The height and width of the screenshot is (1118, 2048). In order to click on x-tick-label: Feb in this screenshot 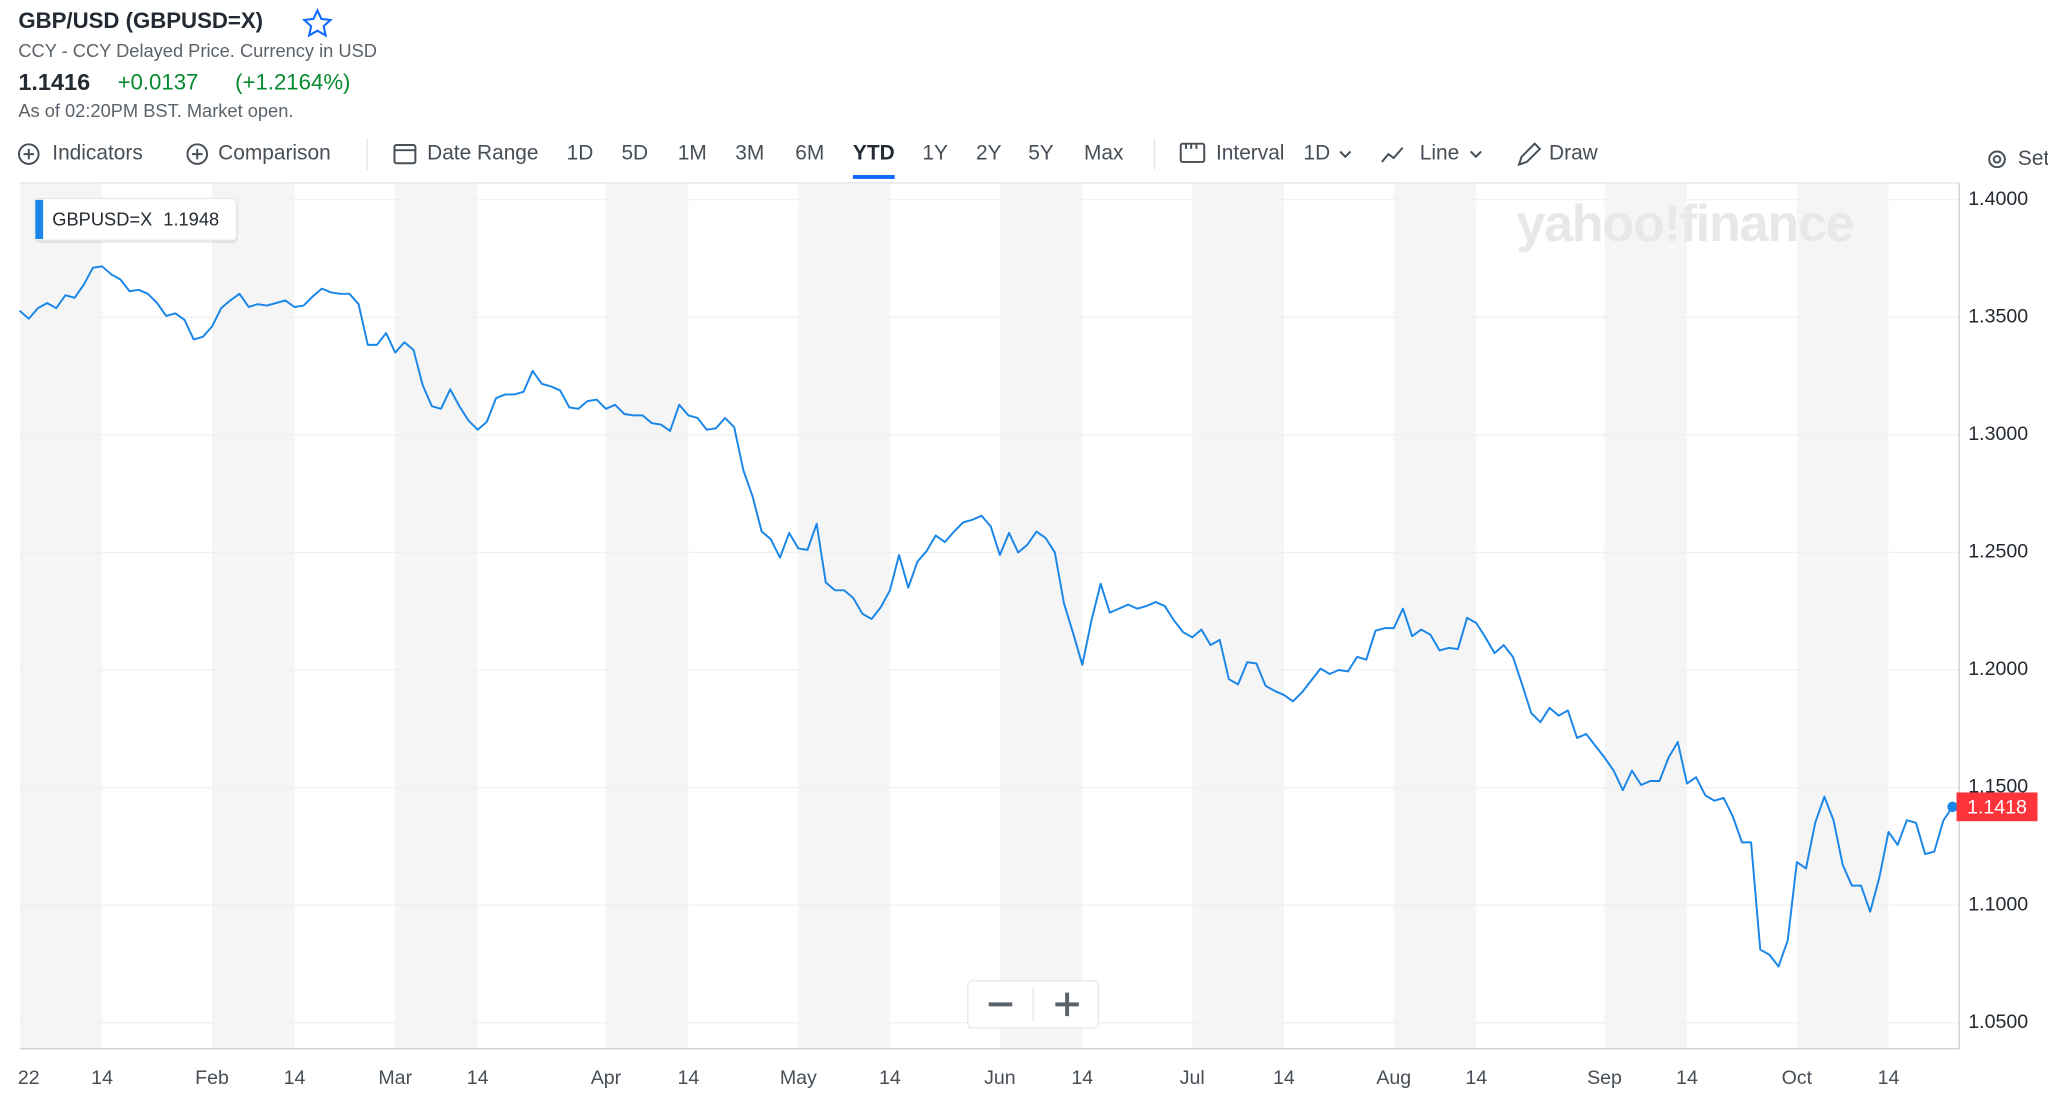, I will do `click(212, 1078)`.